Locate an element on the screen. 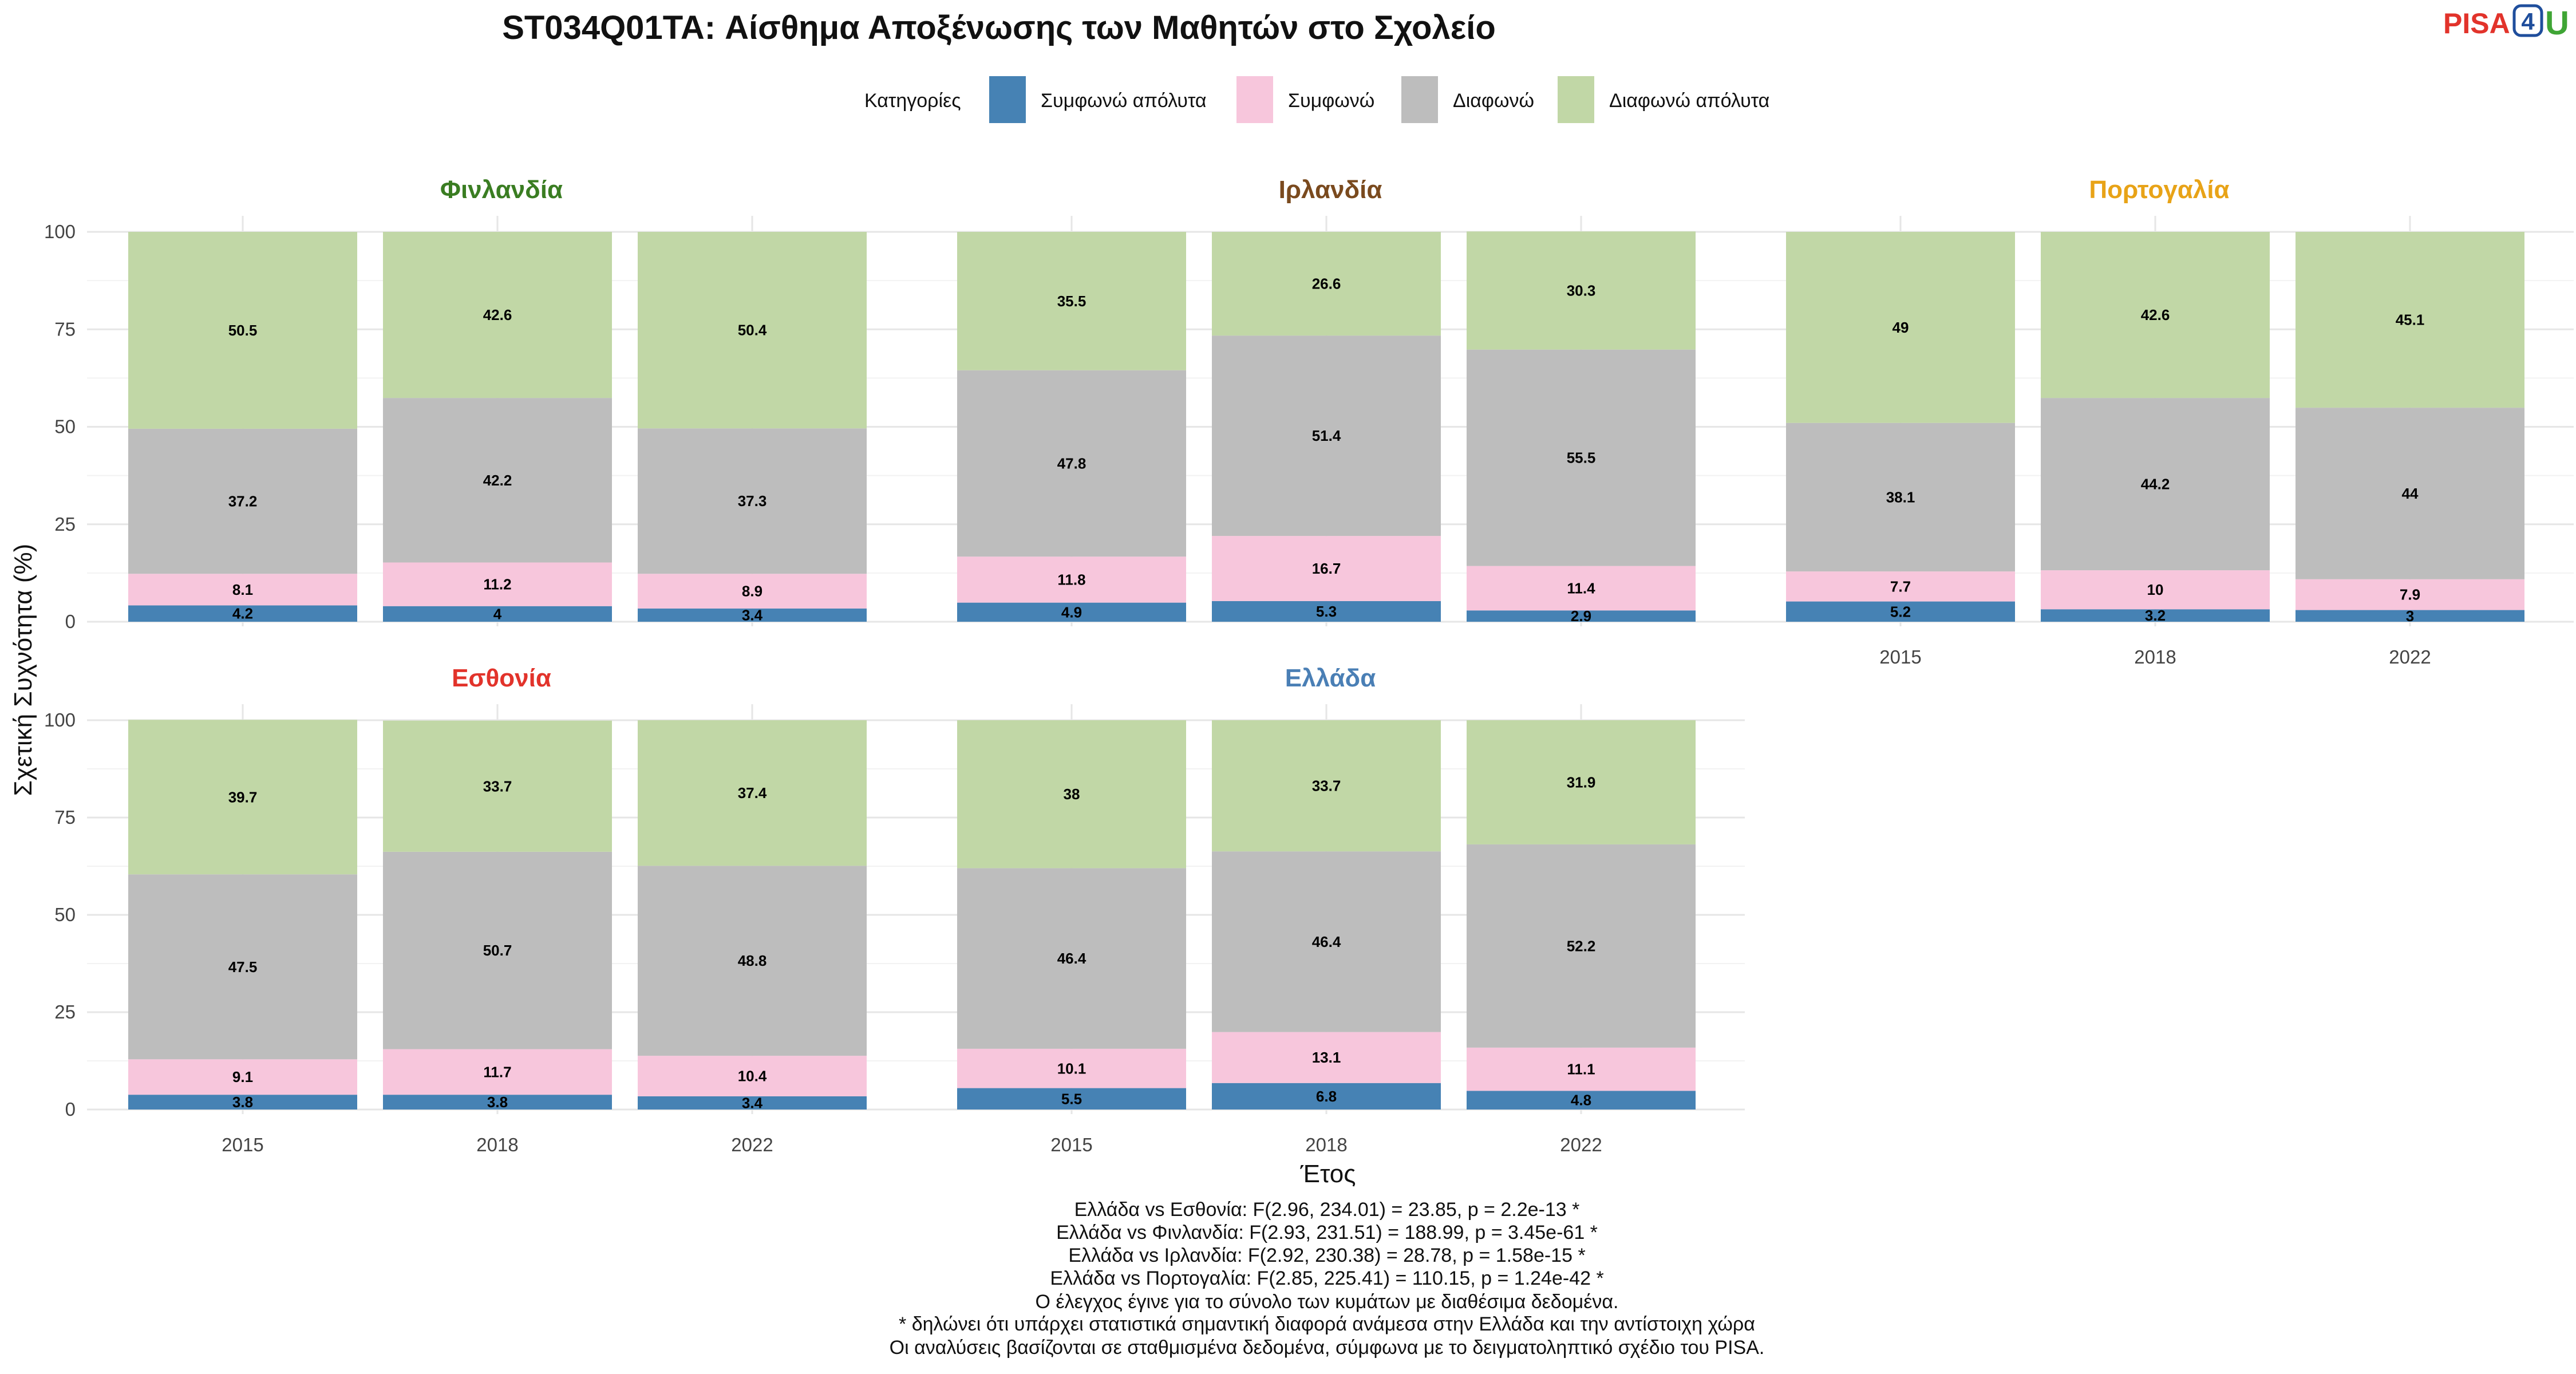  bar-label-4-2022-1: 3.4 is located at coordinates (752, 1102).